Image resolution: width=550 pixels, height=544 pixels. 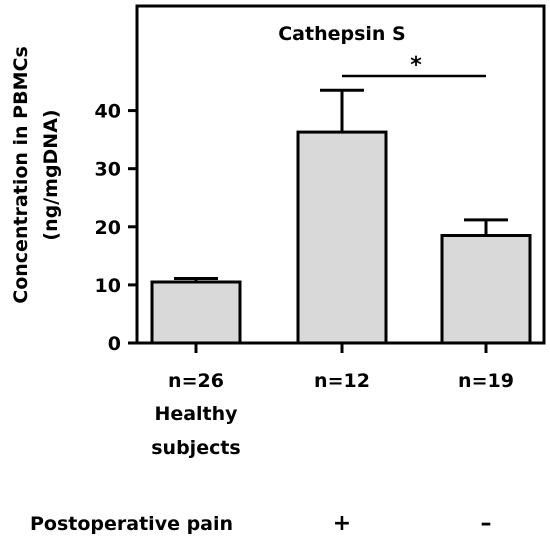 What do you see at coordinates (342, 34) in the screenshot?
I see `chart-title: Cathepsin S` at bounding box center [342, 34].